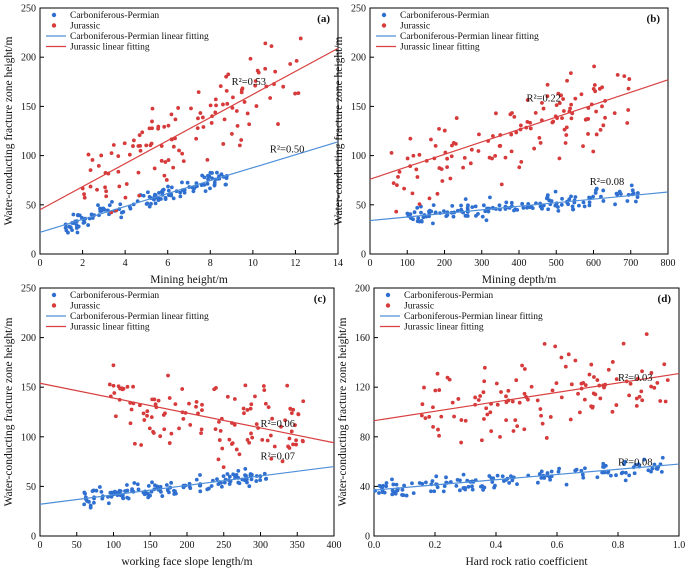 Image resolution: width=685 pixels, height=568 pixels. I want to click on x-tick-label: 12, so click(295, 263).